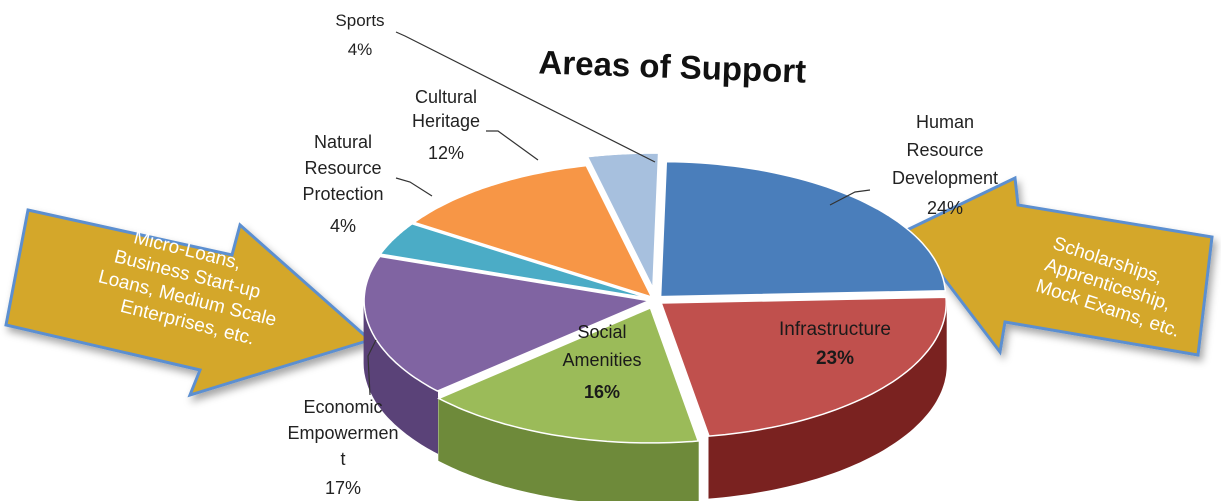 The width and height of the screenshot is (1221, 501). I want to click on pie-slice-human-resource-development, so click(803, 229).